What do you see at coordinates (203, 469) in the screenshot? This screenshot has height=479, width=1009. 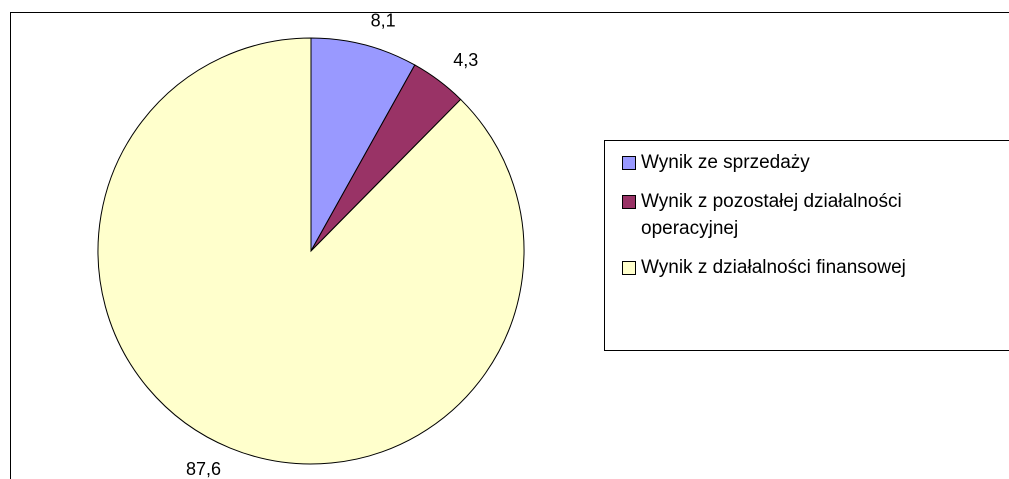 I see `data-label: 87,6` at bounding box center [203, 469].